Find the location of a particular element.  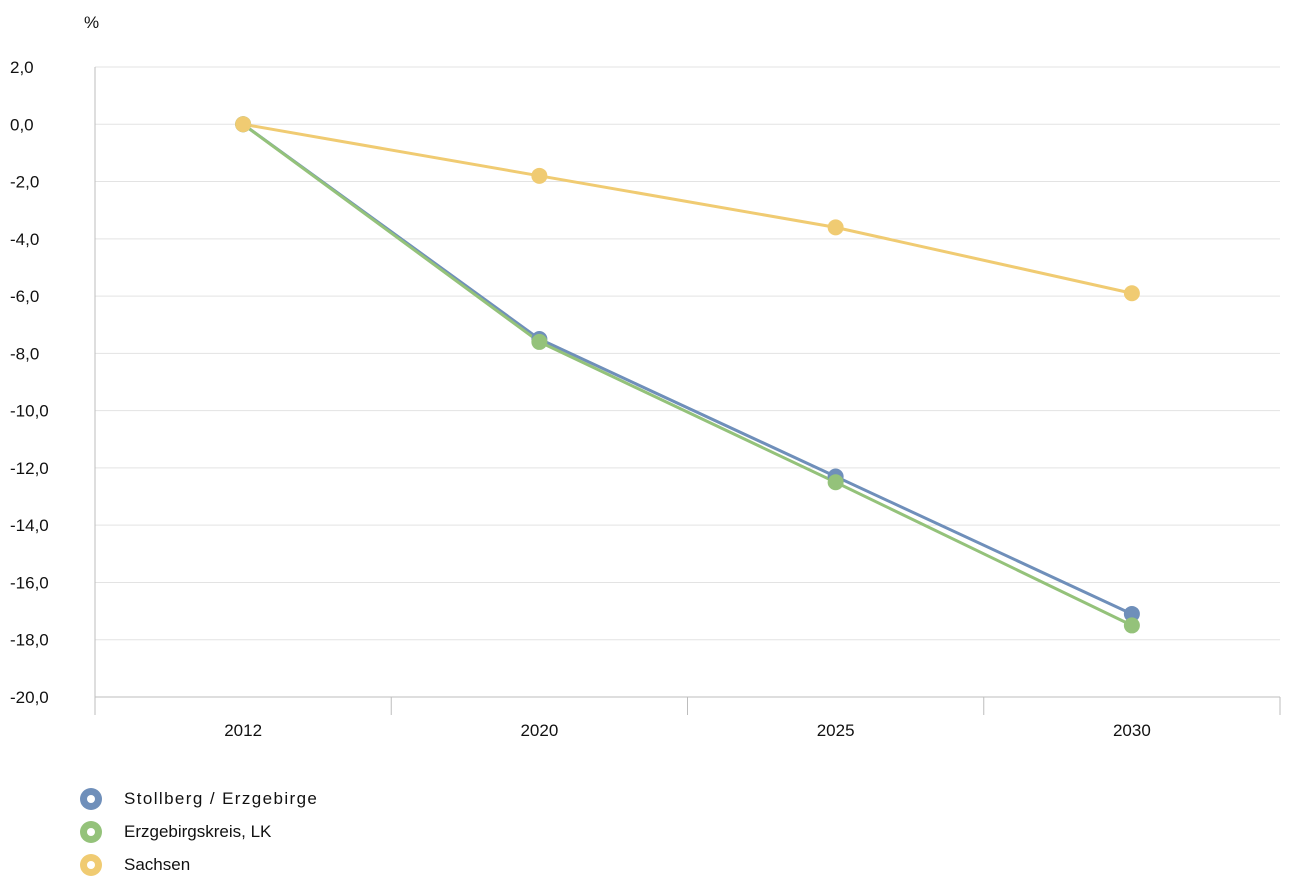

y-tick-label: -8,0 is located at coordinates (24, 353).